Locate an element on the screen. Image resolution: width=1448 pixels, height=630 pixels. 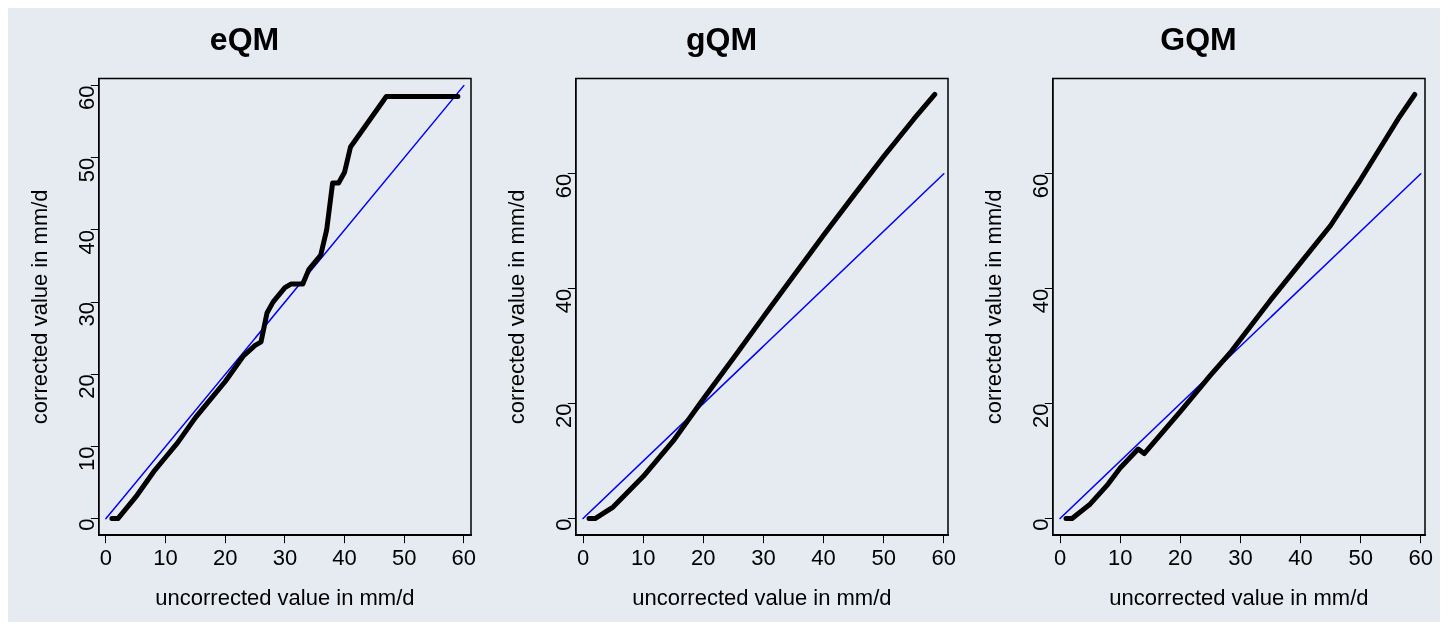
chart-title: GQM is located at coordinates (1198, 39).